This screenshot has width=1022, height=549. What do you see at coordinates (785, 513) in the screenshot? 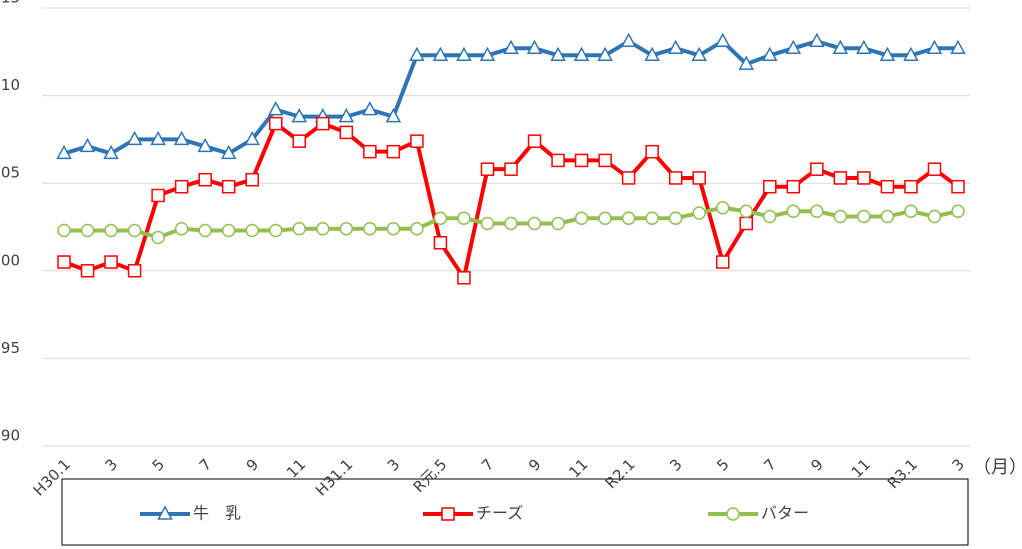
I see `legend-label: バター` at bounding box center [785, 513].